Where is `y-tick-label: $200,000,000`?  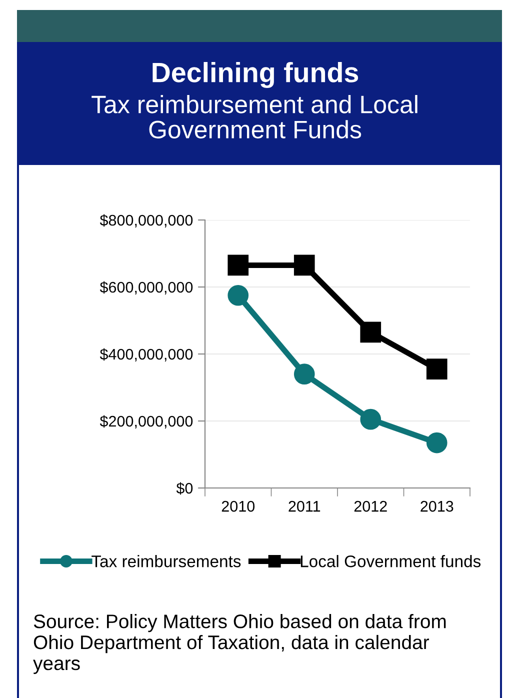
y-tick-label: $200,000,000 is located at coordinates (146, 421).